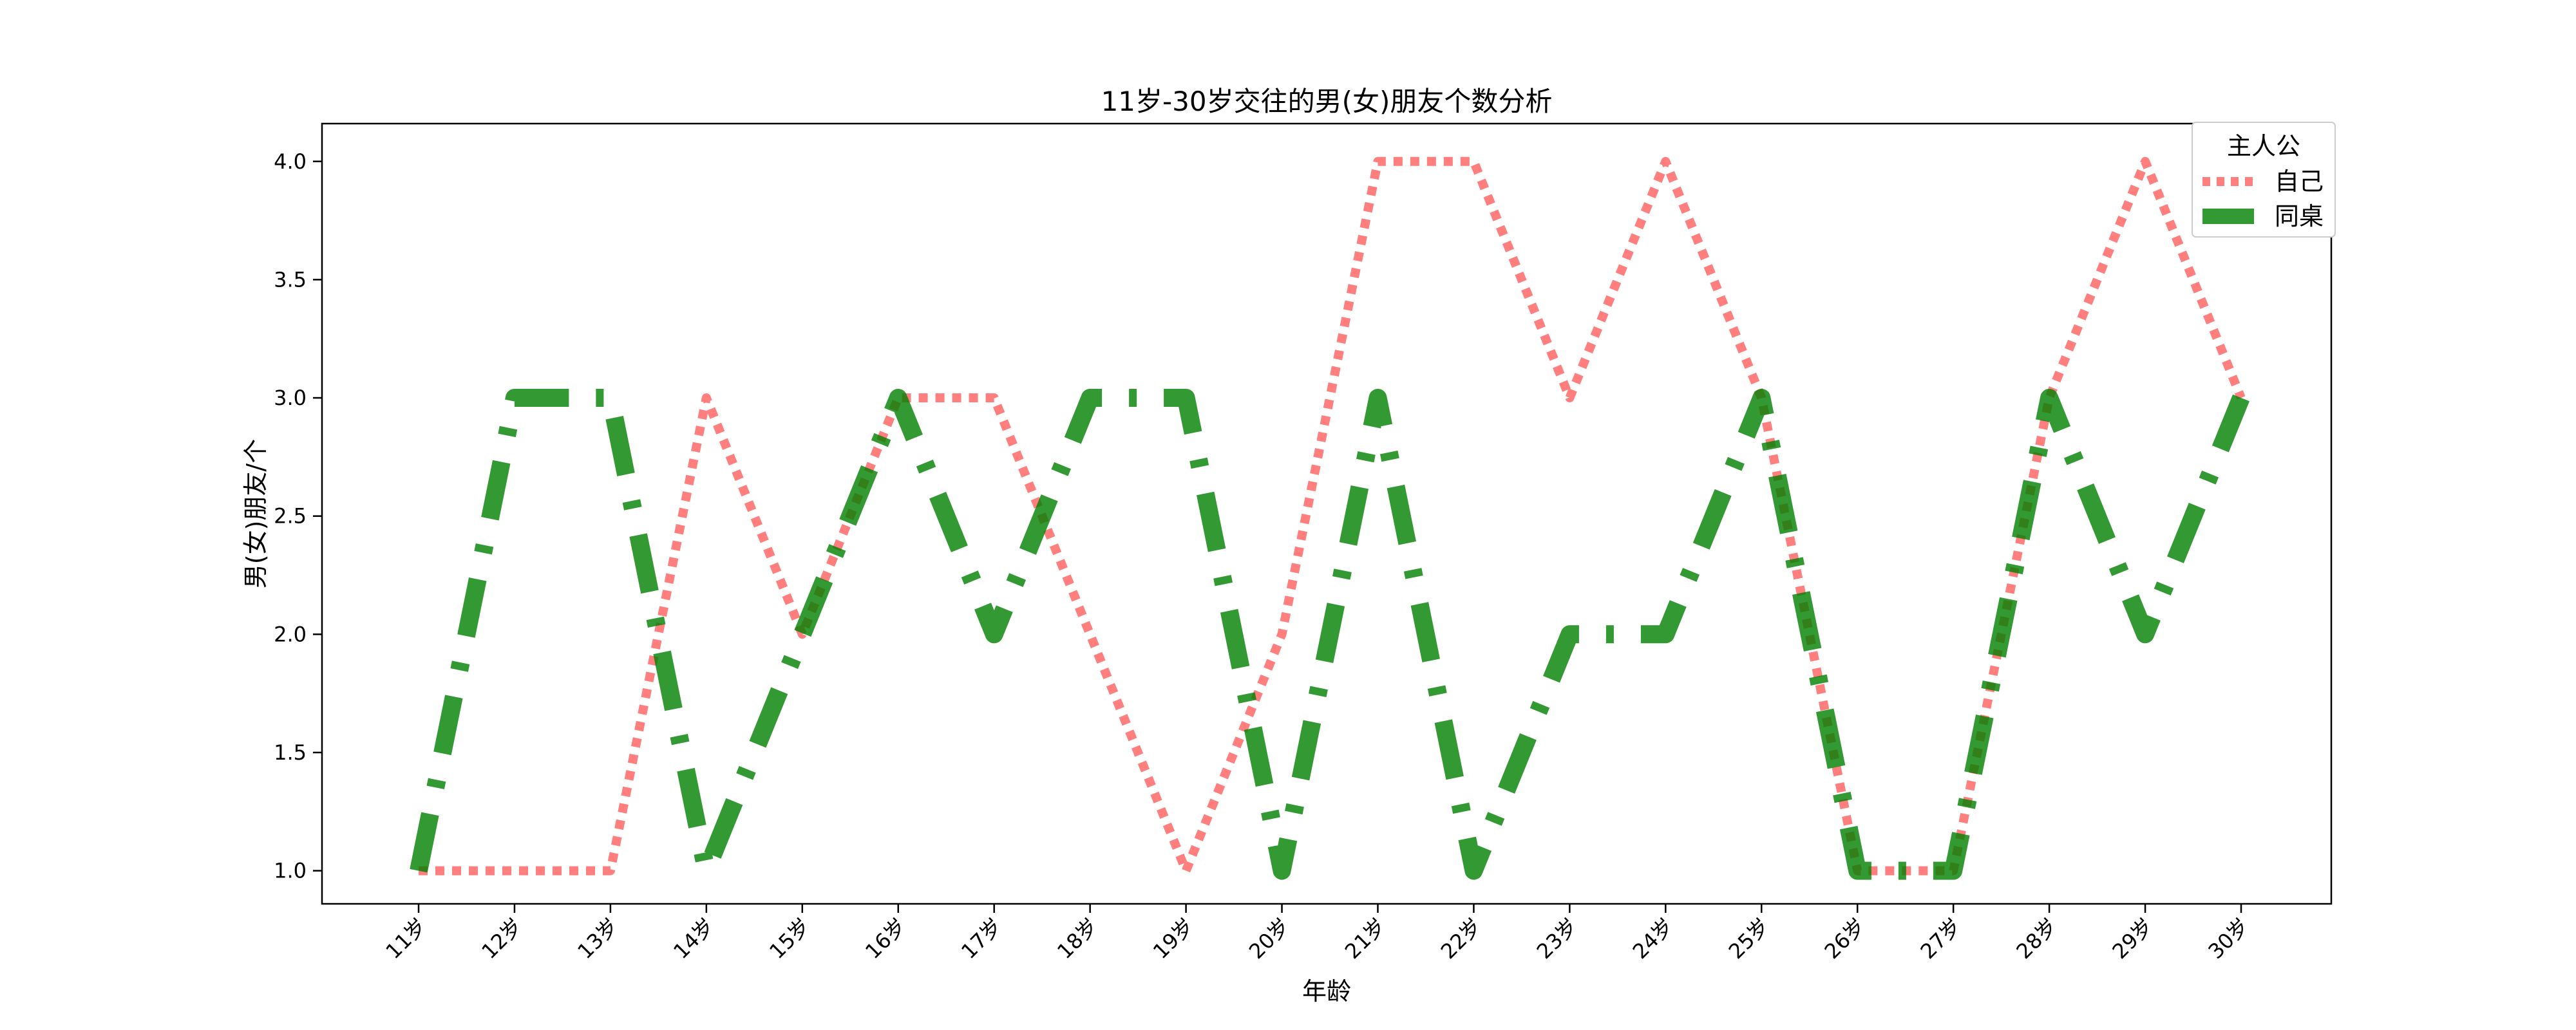 The image size is (2576, 1030). I want to click on y-axis: 1.0 1.5 2.0 2.5 3.0 3.5 4.0, so click(298, 516).